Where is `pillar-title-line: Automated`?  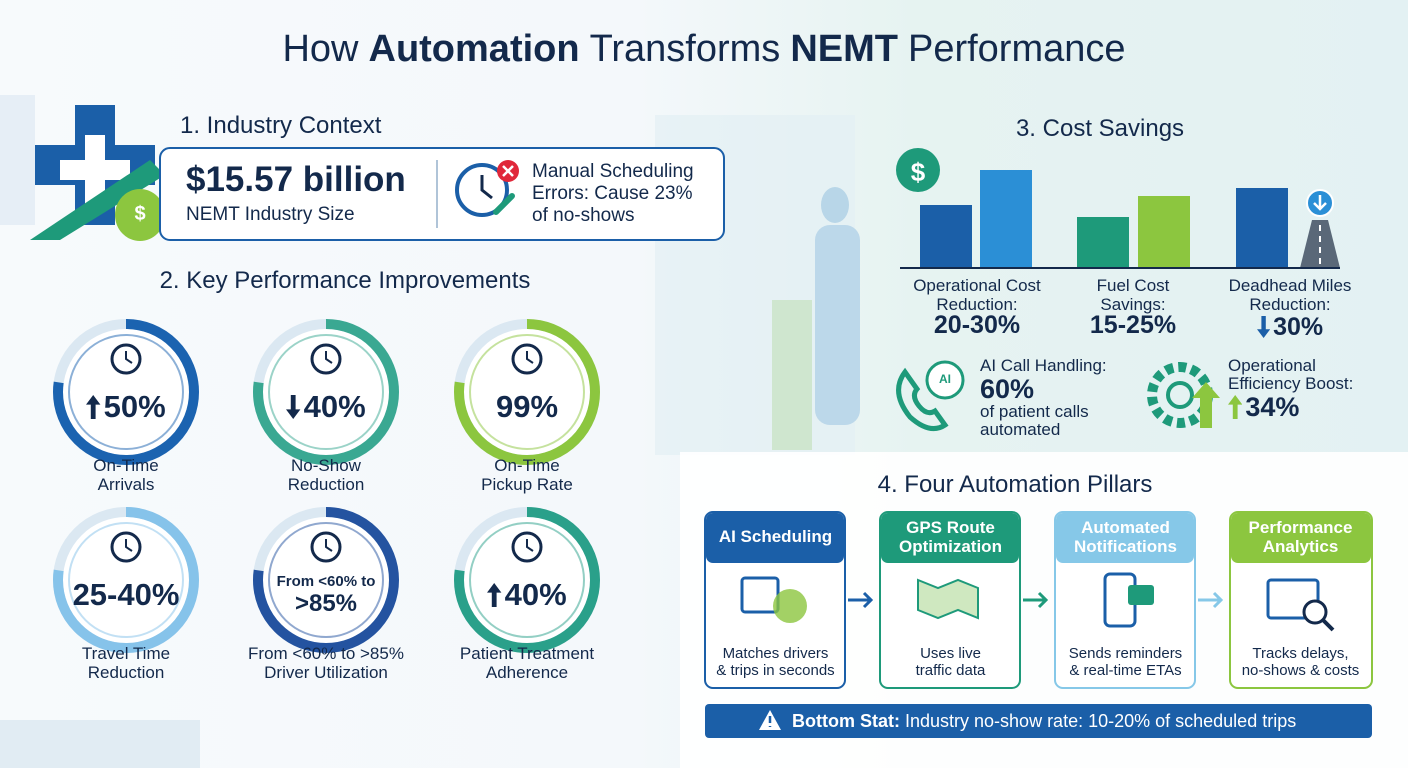
pillar-title-line: Automated is located at coordinates (1125, 527).